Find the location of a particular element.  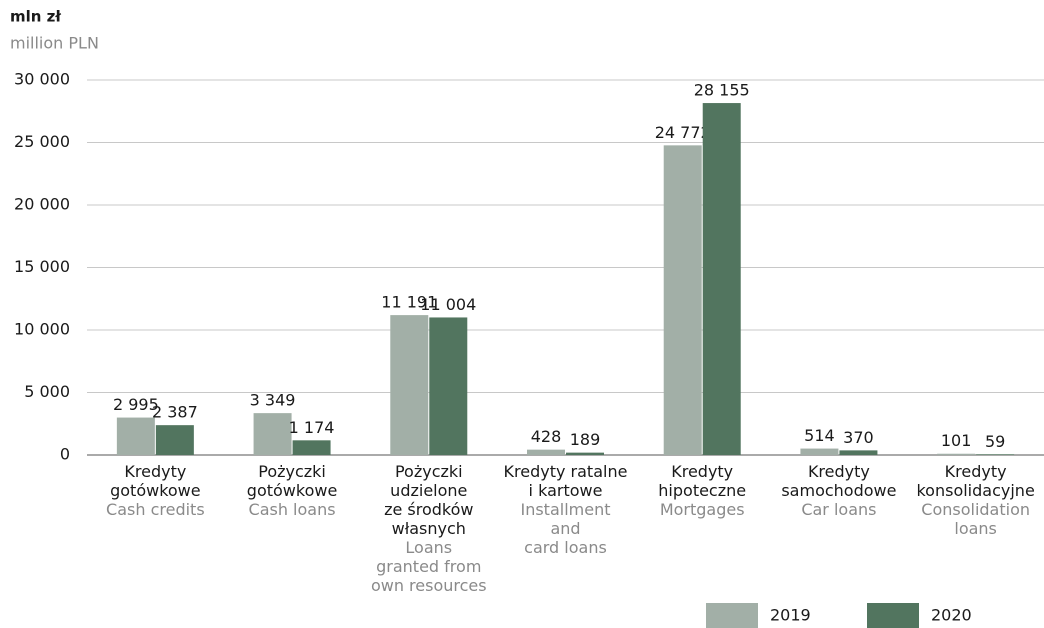

x-tick-label-en: Consolidation loans is located at coordinates (975, 519).